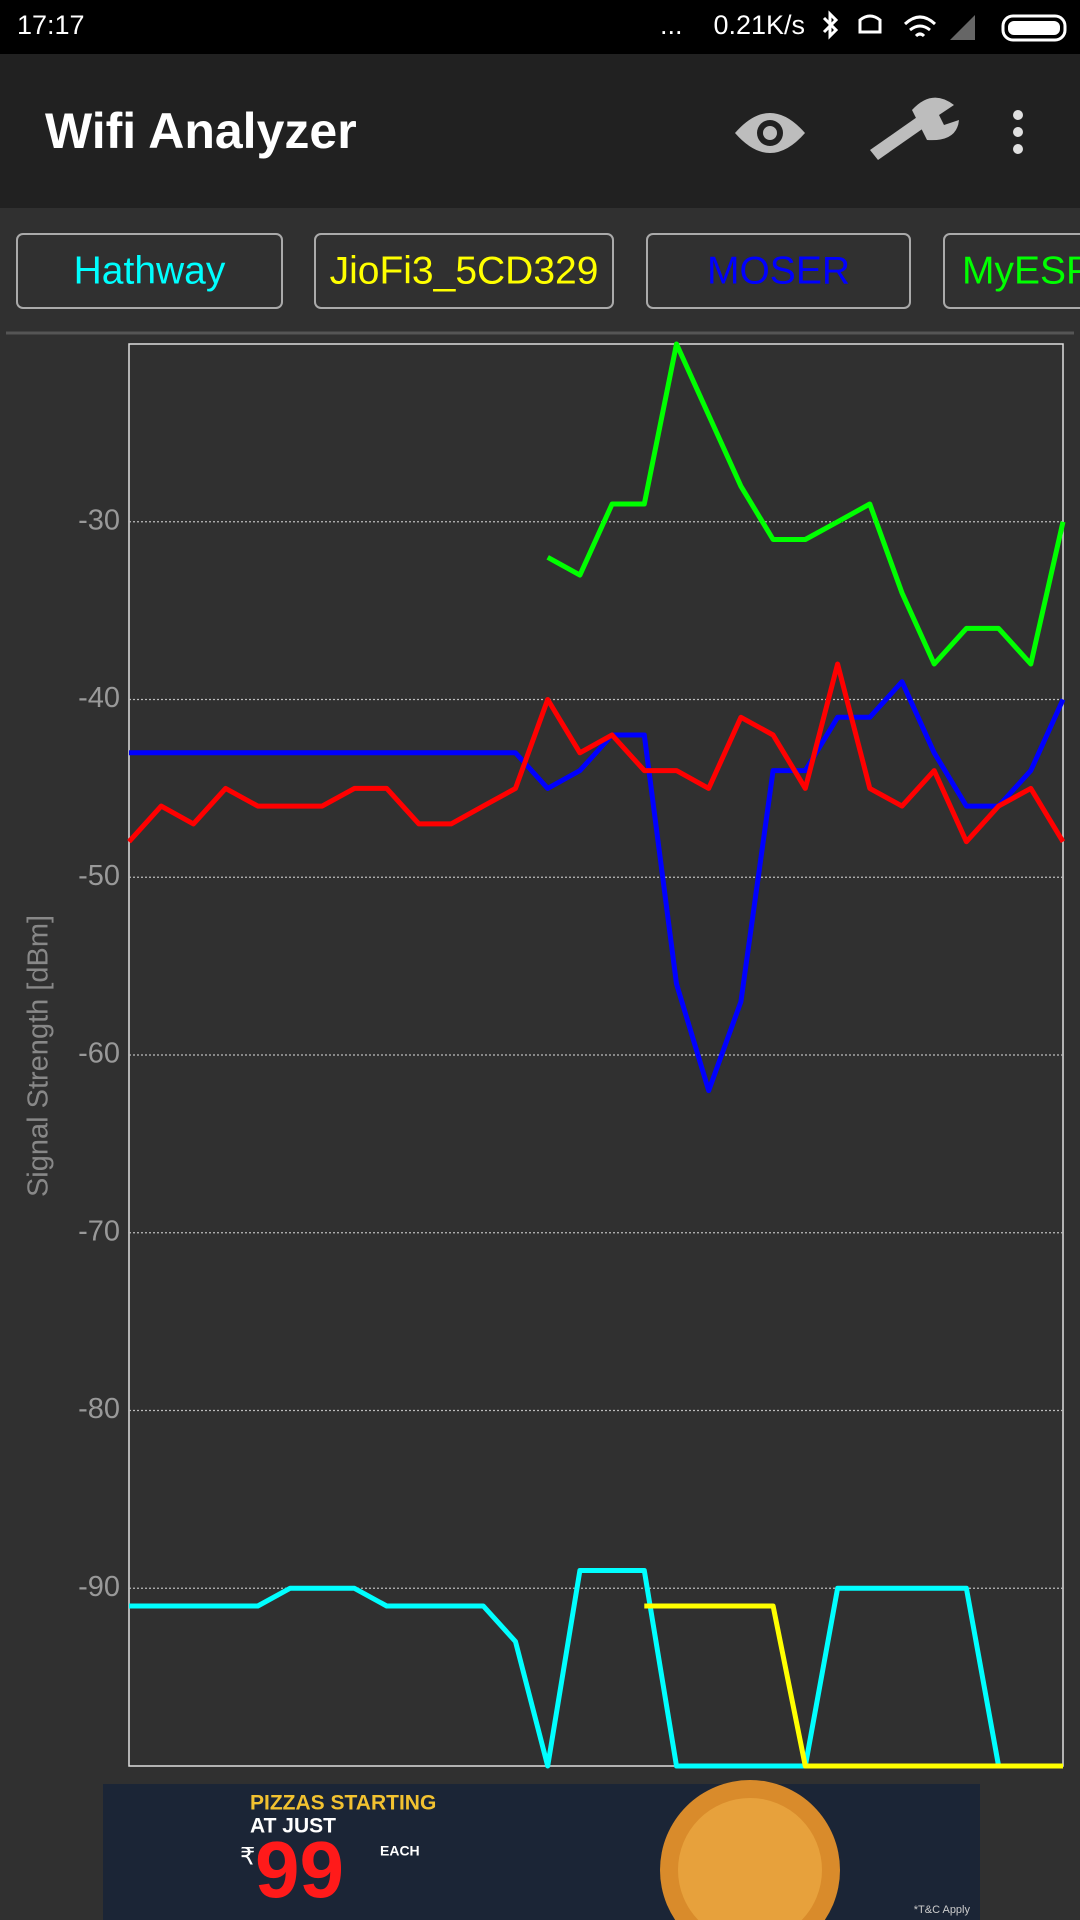 This screenshot has height=1920, width=1080. I want to click on y-tick-label: -80, so click(99, 1409).